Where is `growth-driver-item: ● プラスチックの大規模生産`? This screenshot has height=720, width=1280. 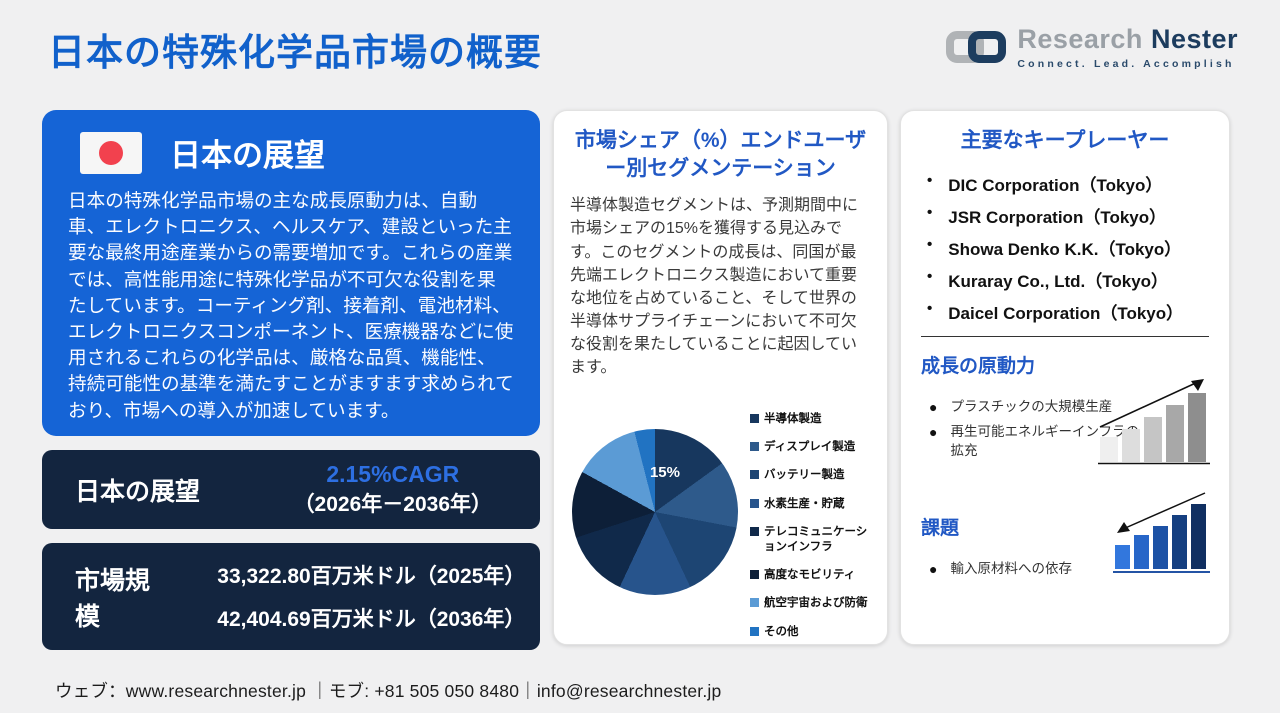 growth-driver-item: ● プラスチックの大規模生産 is located at coordinates (1037, 408).